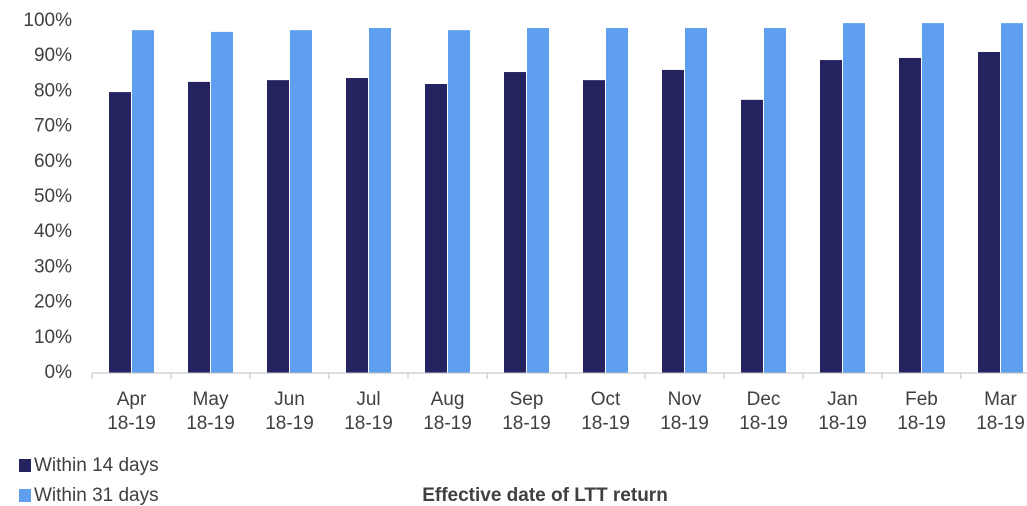 This screenshot has width=1027, height=506. Describe the element at coordinates (921, 411) in the screenshot. I see `x-tick-label: Feb 18-19` at that location.